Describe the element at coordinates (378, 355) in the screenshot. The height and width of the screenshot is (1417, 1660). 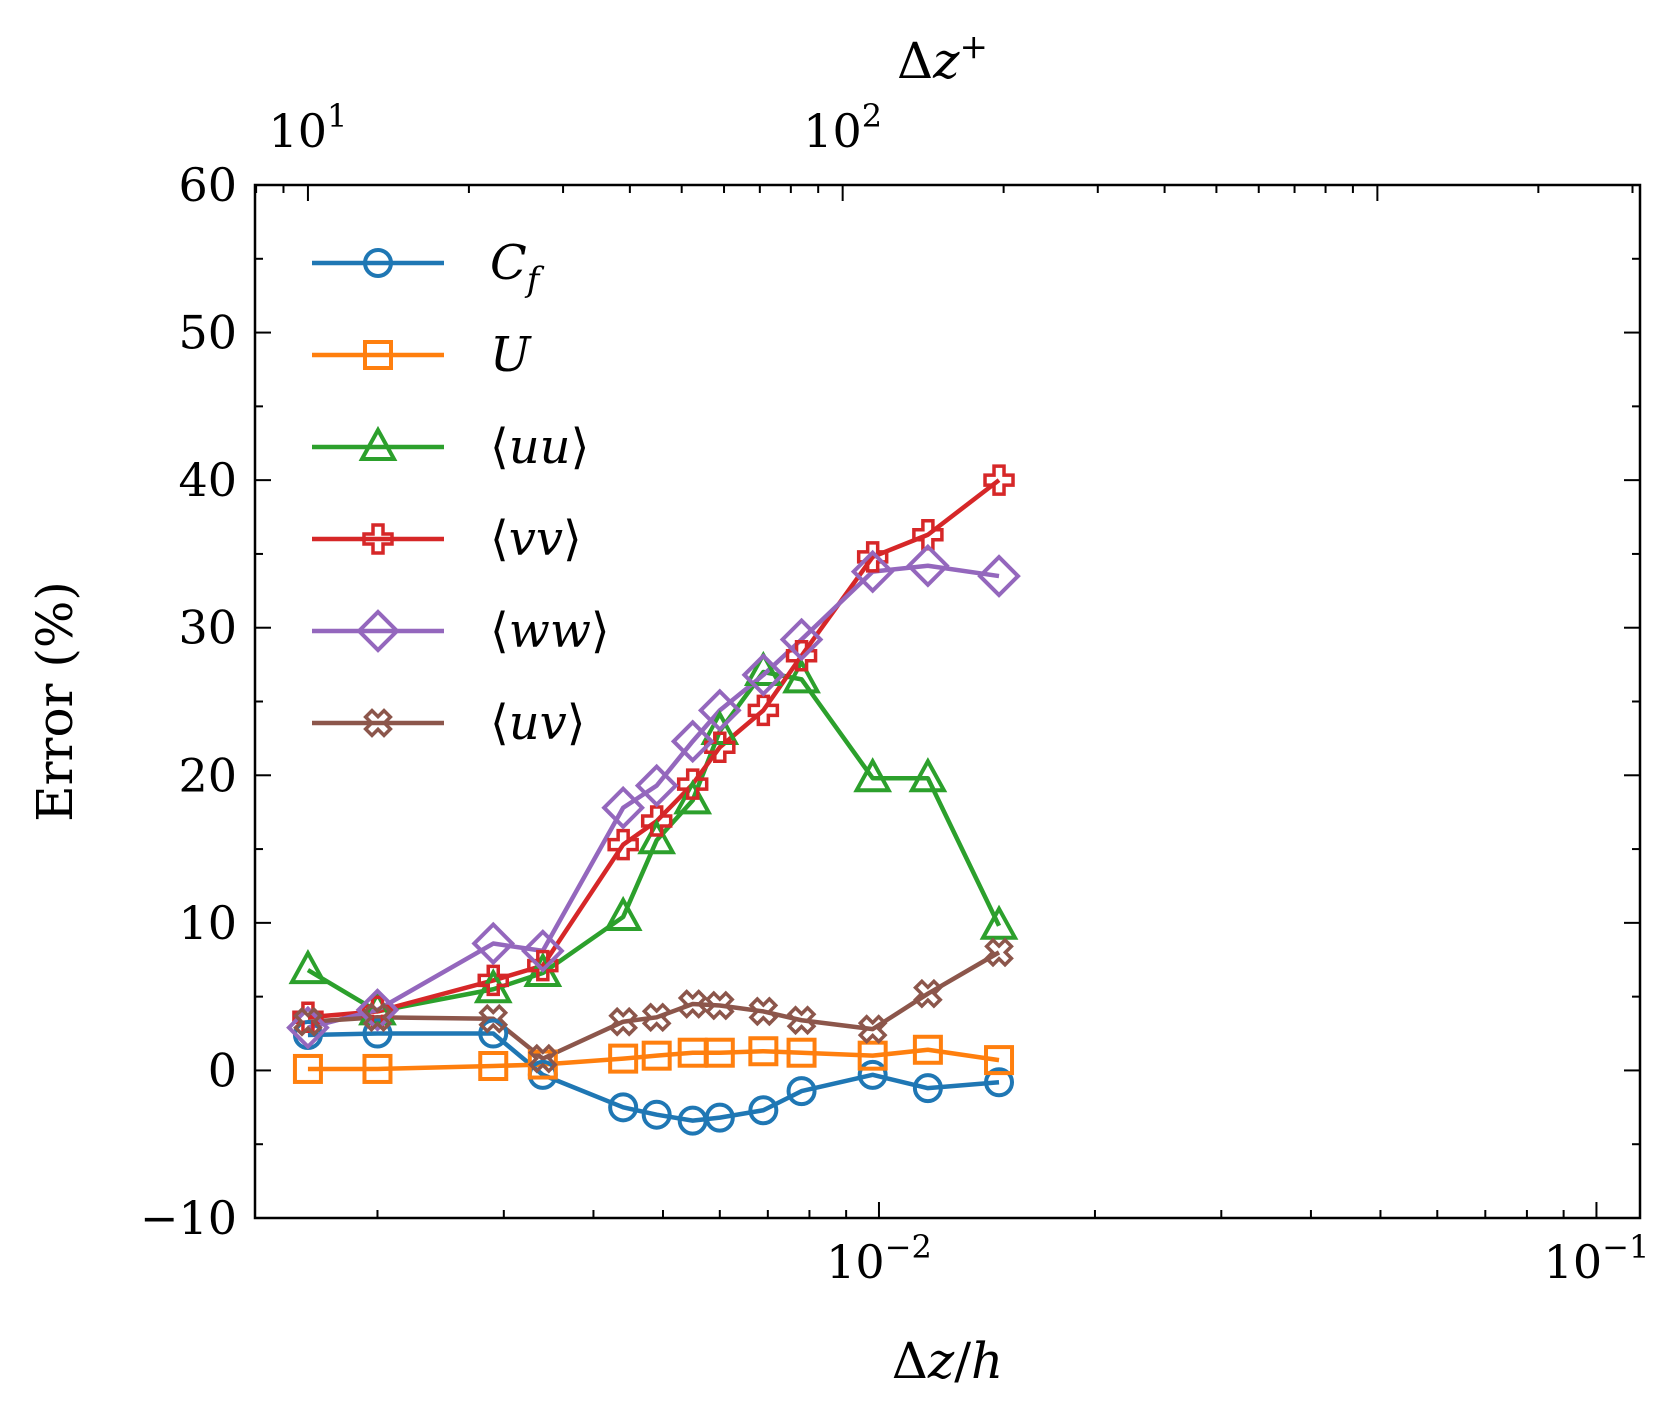
I see `legend-marker-U` at that location.